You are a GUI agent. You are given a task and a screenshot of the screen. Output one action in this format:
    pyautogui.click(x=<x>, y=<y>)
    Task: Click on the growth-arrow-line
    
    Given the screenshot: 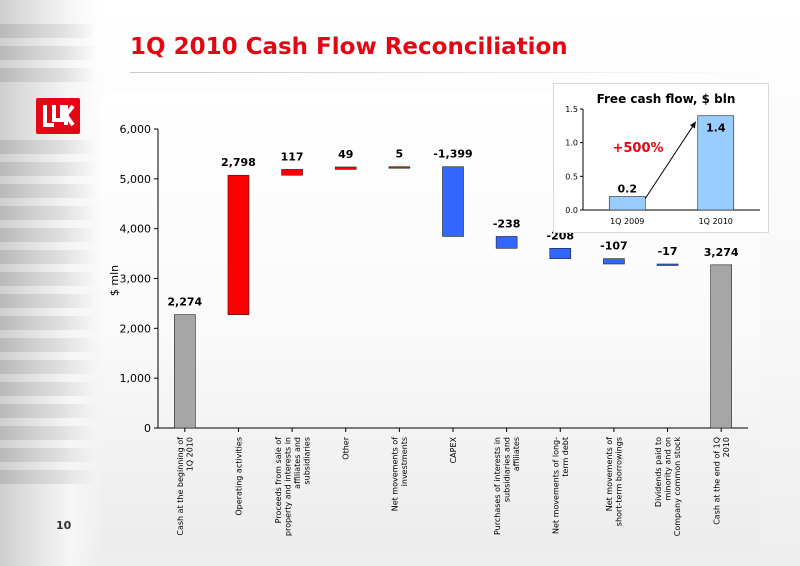 What is the action you would take?
    pyautogui.click(x=670, y=160)
    